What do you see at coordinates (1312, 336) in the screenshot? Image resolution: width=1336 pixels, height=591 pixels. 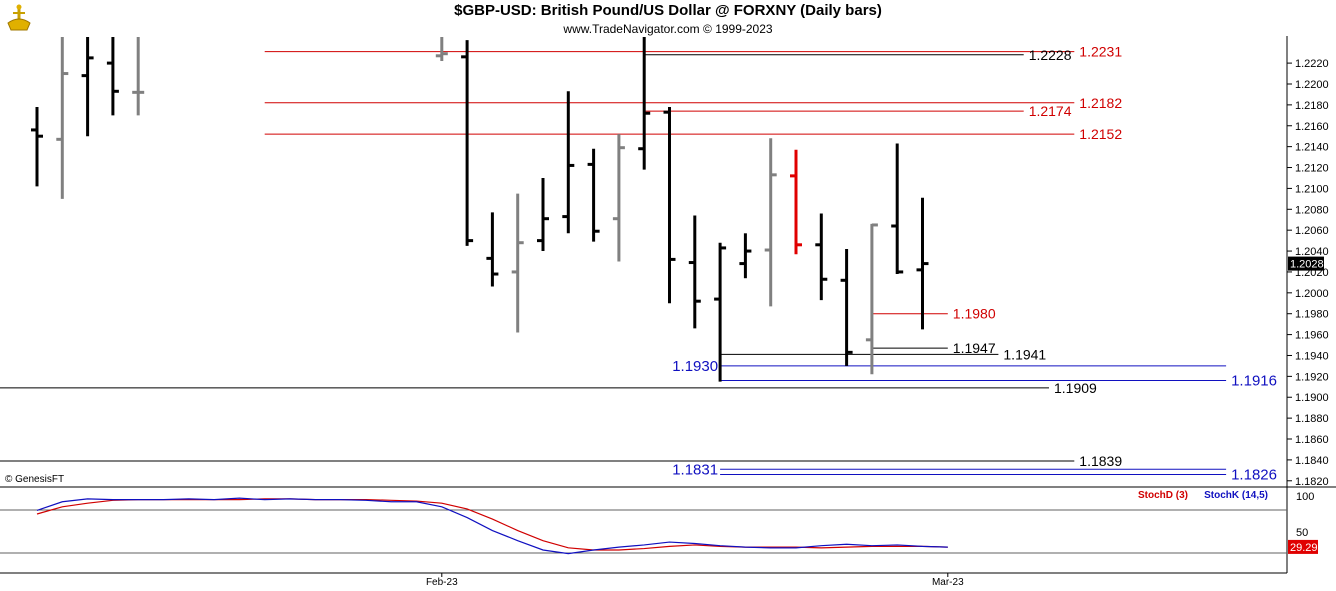 I see `price-axis-tick-label: 1.1960` at bounding box center [1312, 336].